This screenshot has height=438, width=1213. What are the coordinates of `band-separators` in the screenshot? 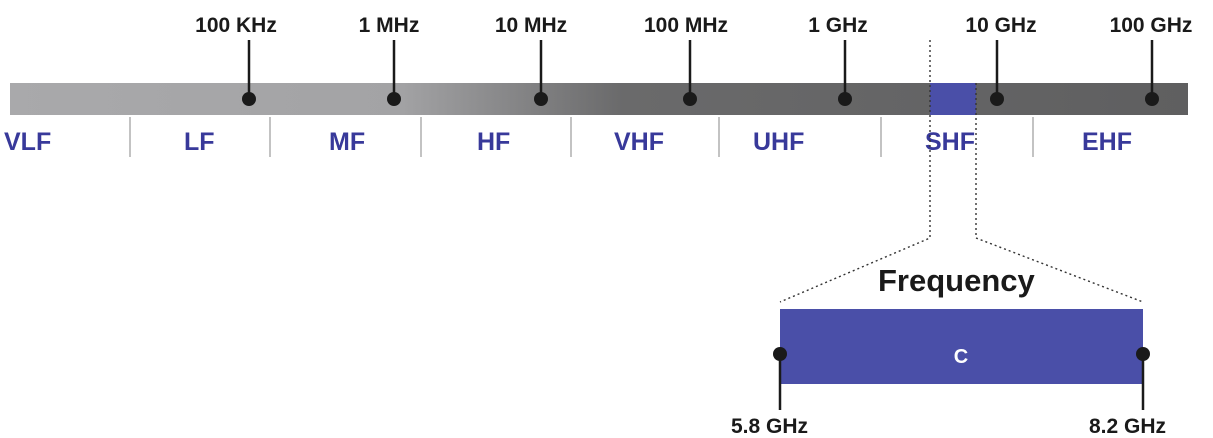 It's located at (581, 137).